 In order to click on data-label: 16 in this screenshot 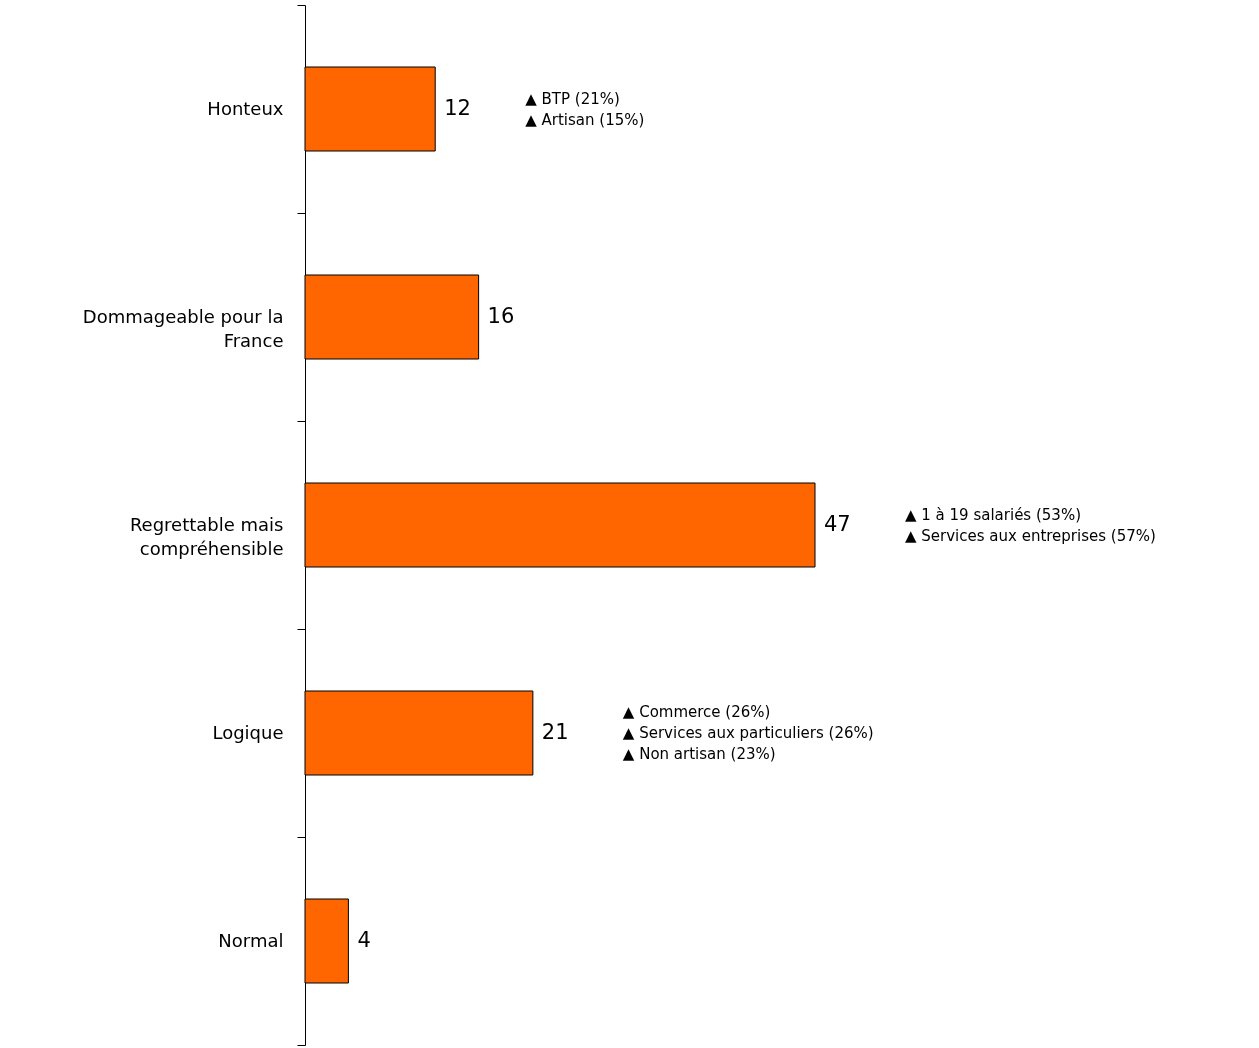, I will do `click(501, 316)`.